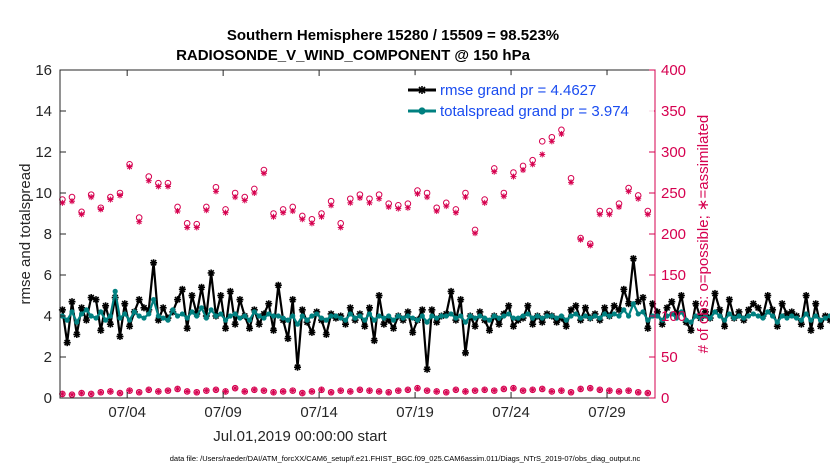 This screenshot has width=830, height=470. I want to click on y-left-tick-label: 8, so click(48, 234).